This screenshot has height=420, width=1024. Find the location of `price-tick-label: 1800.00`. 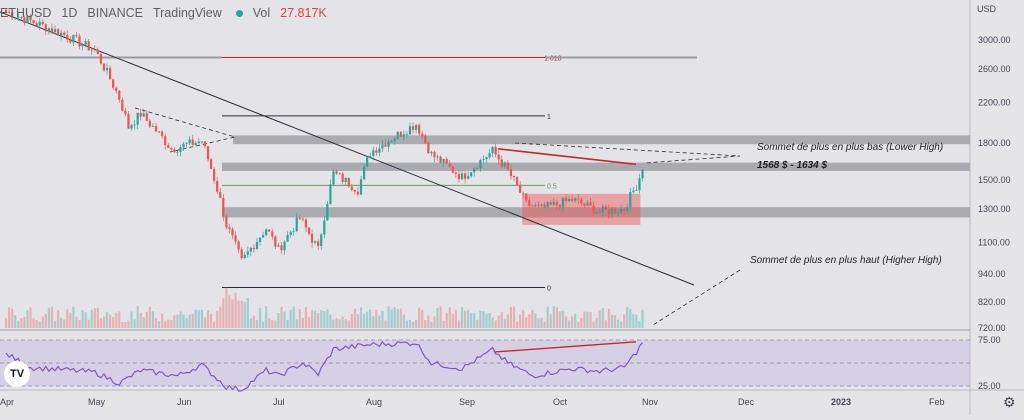

price-tick-label: 1800.00 is located at coordinates (994, 143).